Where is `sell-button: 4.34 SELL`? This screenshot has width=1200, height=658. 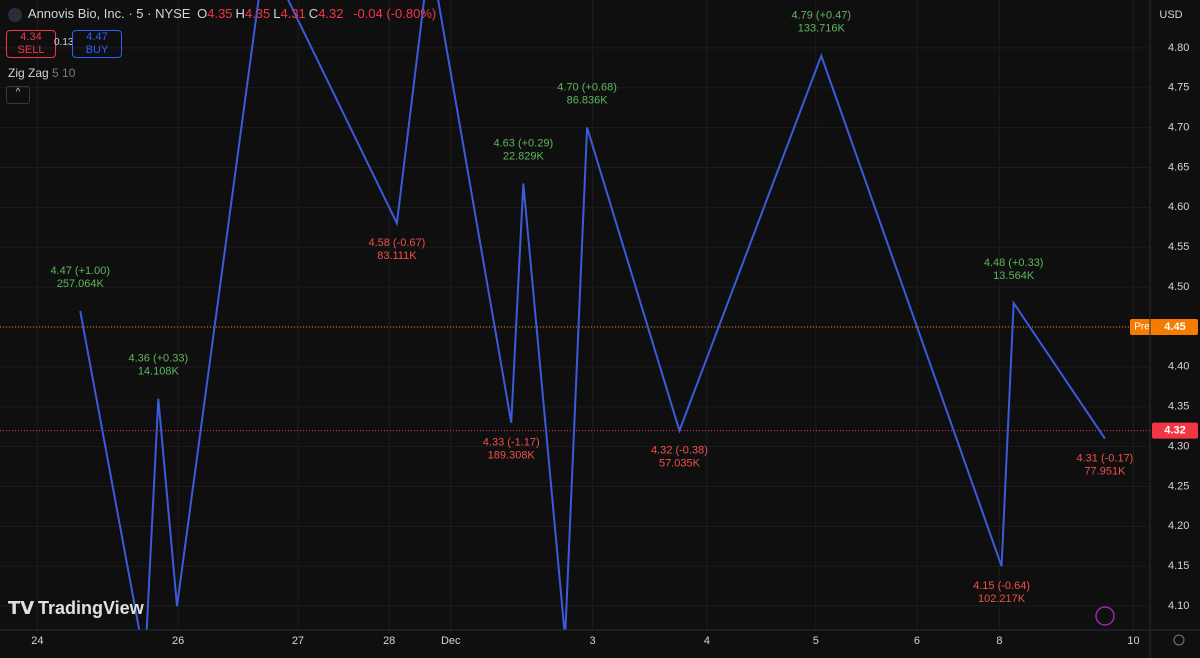 sell-button: 4.34 SELL is located at coordinates (31, 44).